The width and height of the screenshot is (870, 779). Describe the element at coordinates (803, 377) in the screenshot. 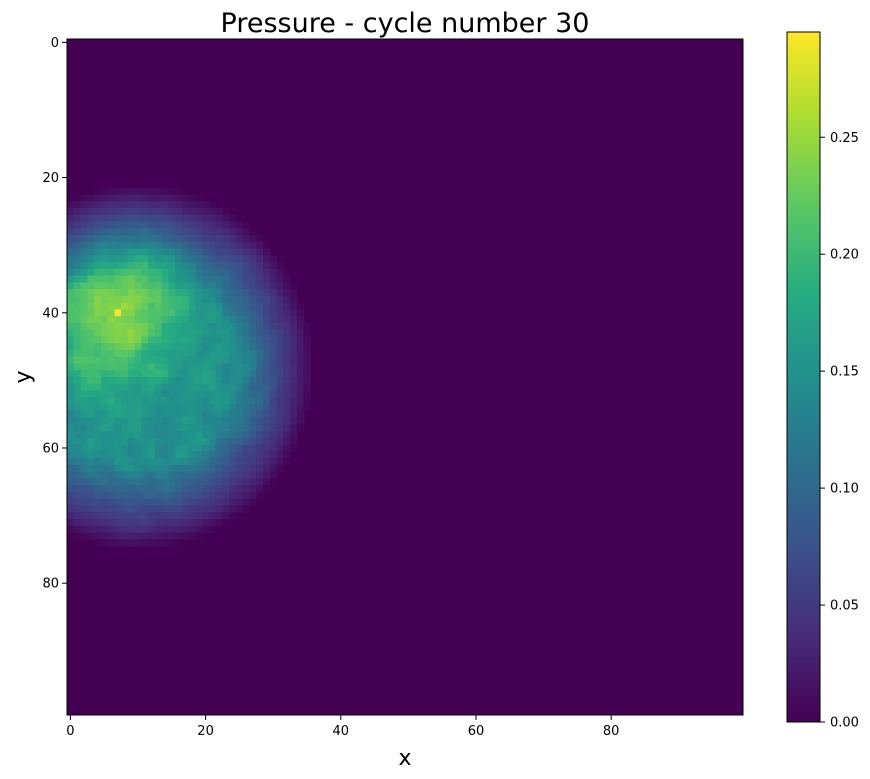

I see `colorbar` at that location.